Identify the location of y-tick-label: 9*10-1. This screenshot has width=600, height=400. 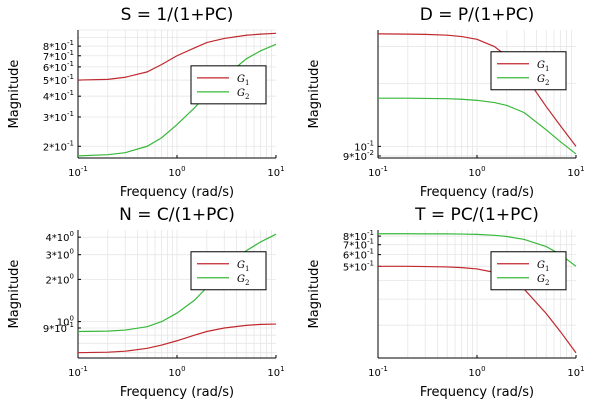
(58, 328).